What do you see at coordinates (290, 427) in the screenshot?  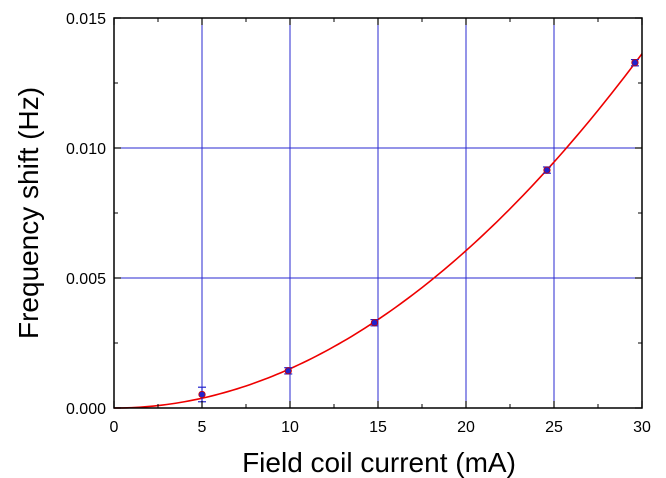 I see `x-tick-label: 10` at bounding box center [290, 427].